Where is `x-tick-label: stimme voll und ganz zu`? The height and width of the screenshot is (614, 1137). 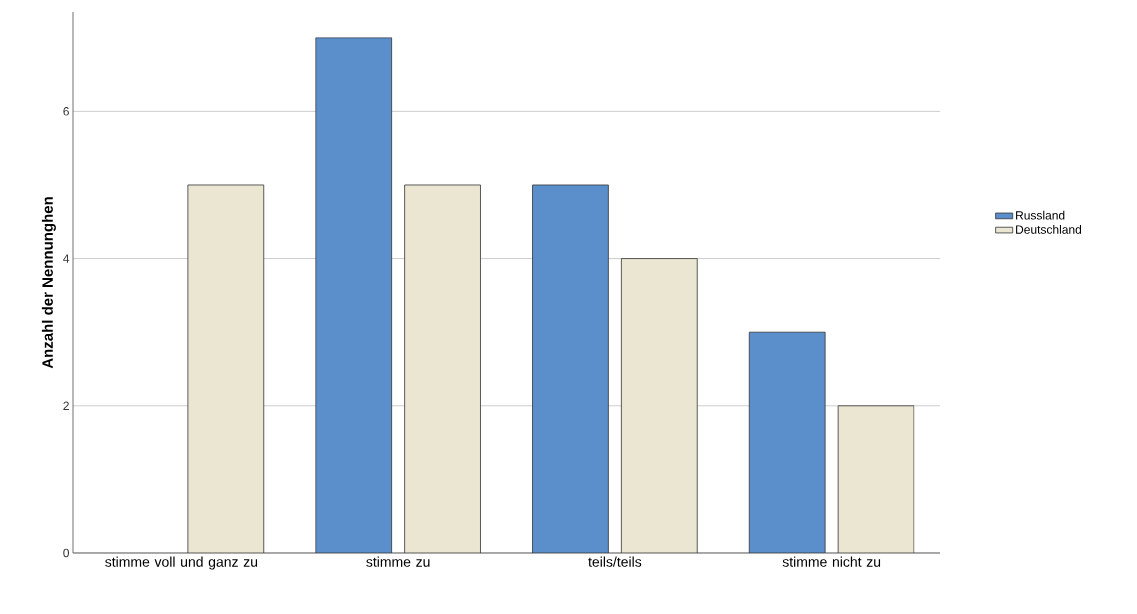
x-tick-label: stimme voll und ganz zu is located at coordinates (181, 563).